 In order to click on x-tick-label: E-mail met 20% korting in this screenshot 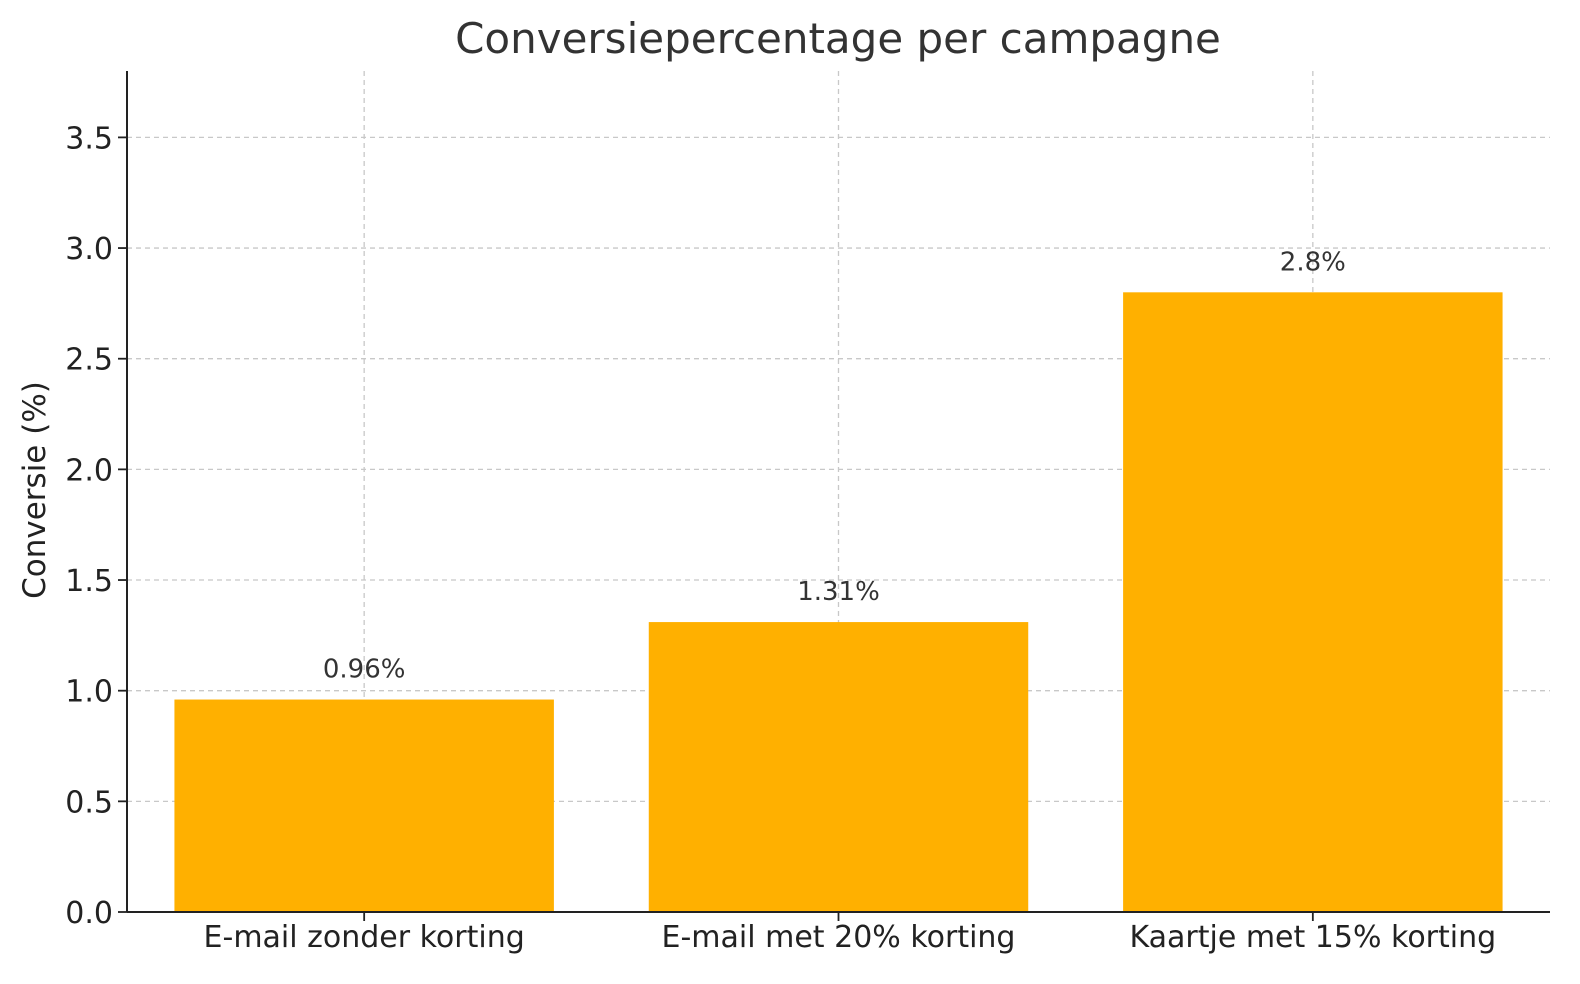, I will do `click(839, 937)`.